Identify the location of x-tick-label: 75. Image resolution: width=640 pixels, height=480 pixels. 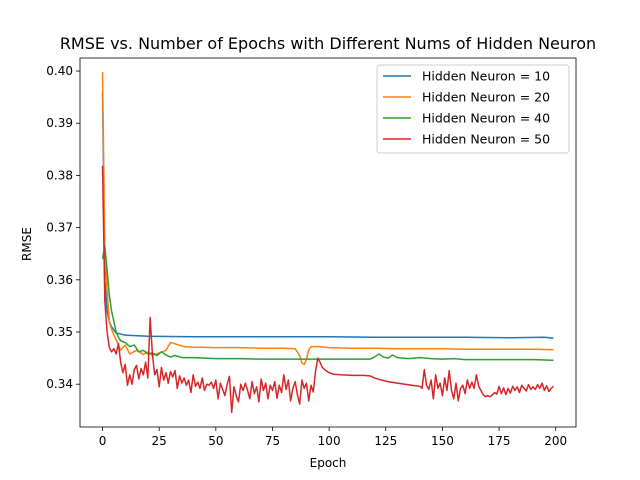
(272, 441).